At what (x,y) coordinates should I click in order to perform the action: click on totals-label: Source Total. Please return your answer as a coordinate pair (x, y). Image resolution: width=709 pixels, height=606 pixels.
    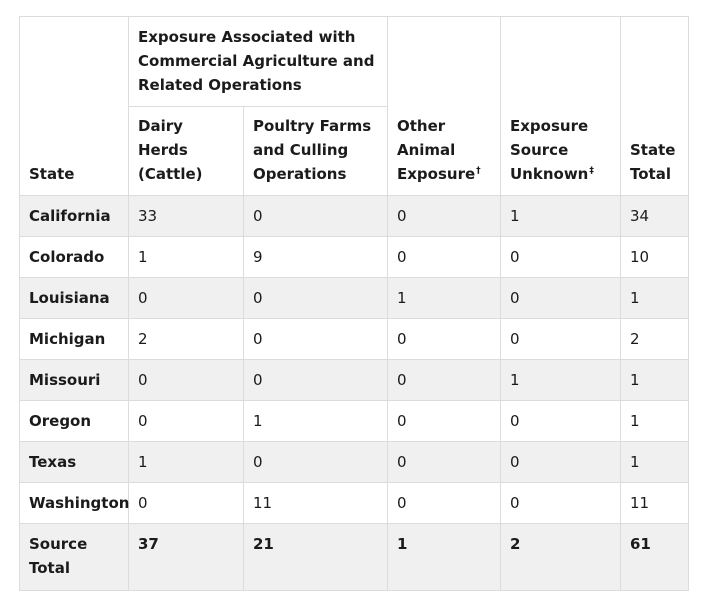
    Looking at the image, I should click on (74, 557).